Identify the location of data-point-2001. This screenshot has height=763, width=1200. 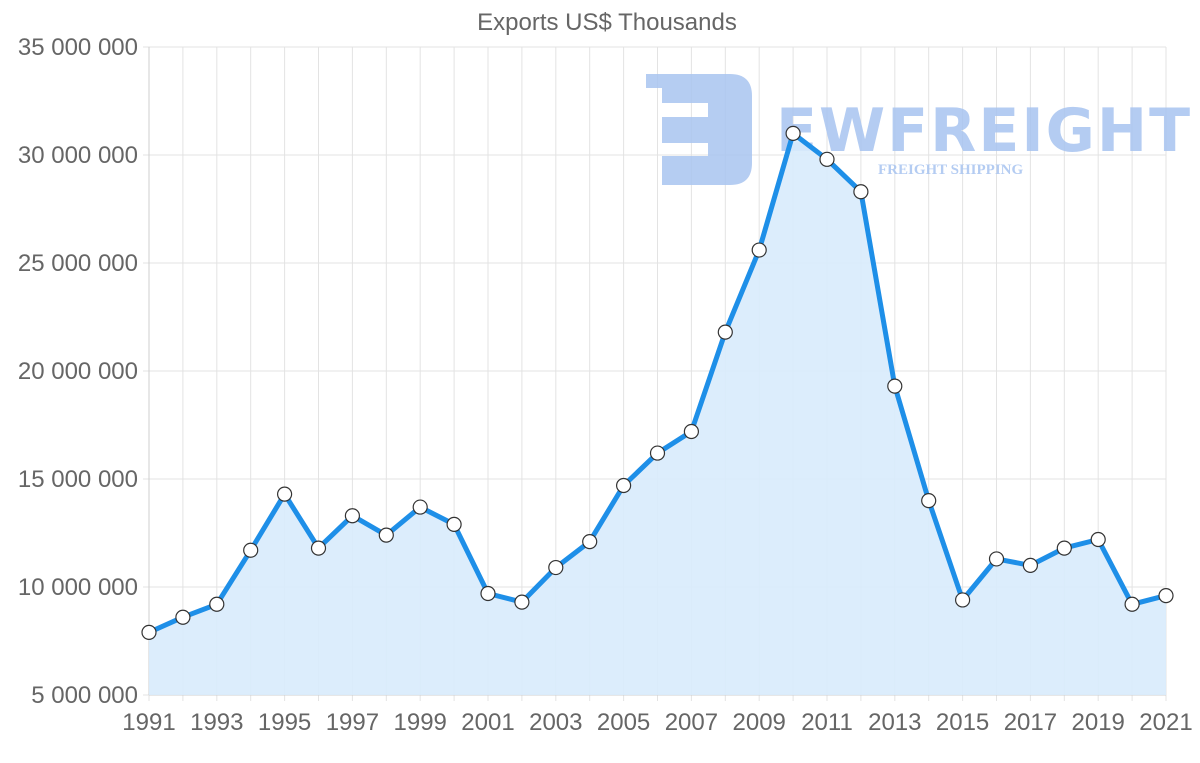
(488, 593).